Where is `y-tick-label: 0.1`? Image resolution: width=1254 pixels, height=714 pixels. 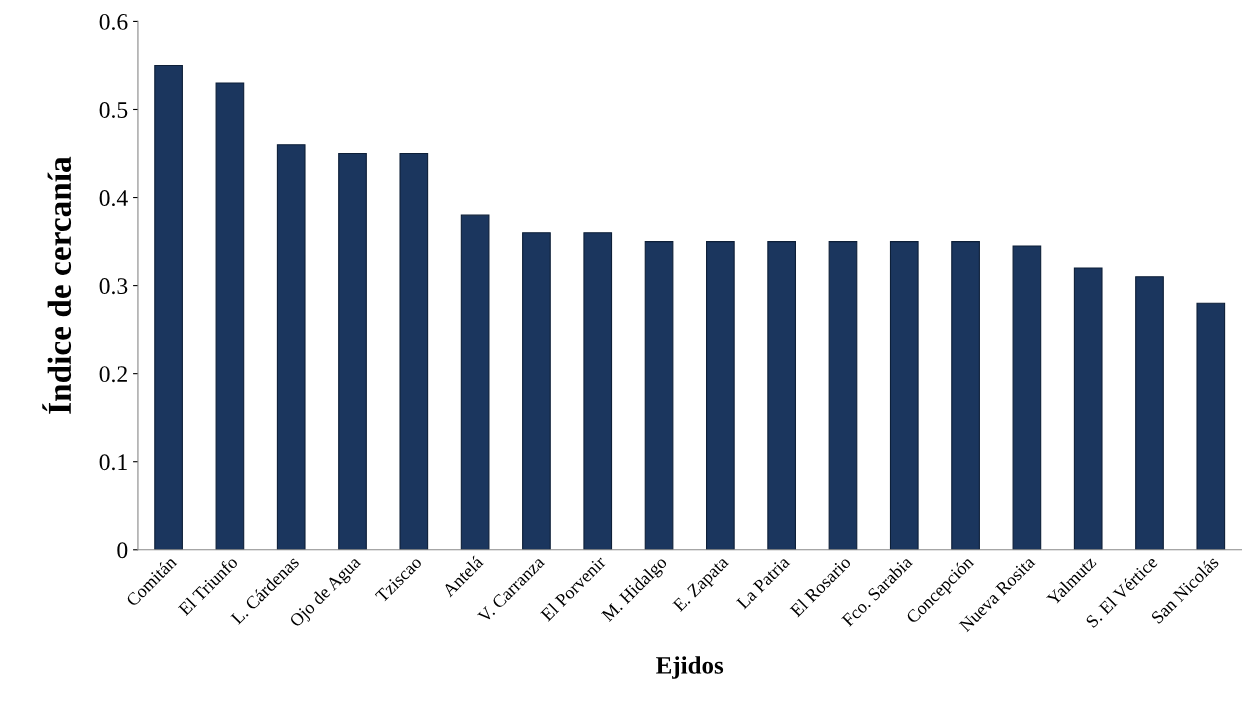
y-tick-label: 0.1 is located at coordinates (113, 462).